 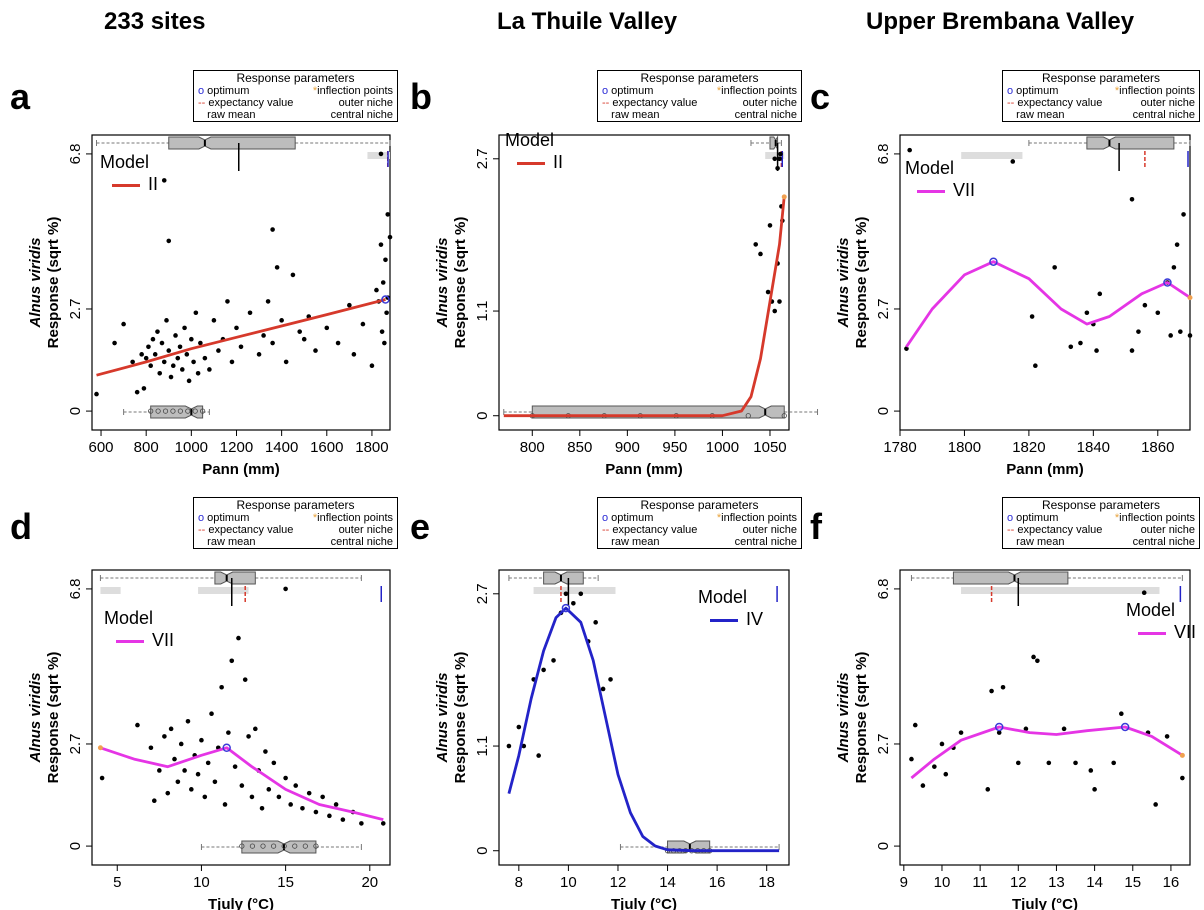 I want to click on x-tick-label: 1400, so click(x=281, y=447).